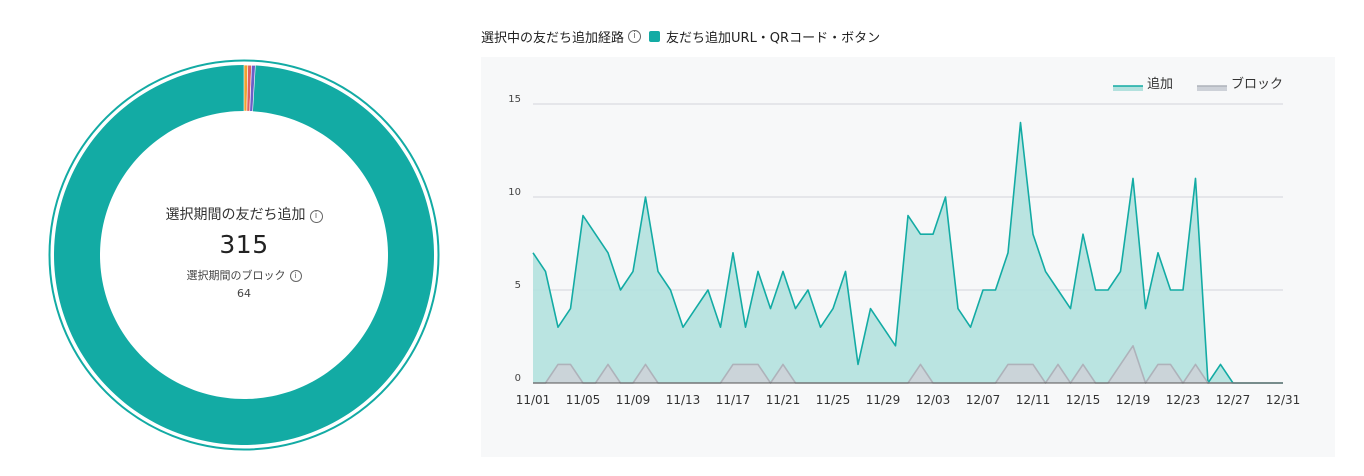 Image resolution: width=1364 pixels, height=476 pixels. What do you see at coordinates (733, 400) in the screenshot?
I see `x-tick-label: 11/17` at bounding box center [733, 400].